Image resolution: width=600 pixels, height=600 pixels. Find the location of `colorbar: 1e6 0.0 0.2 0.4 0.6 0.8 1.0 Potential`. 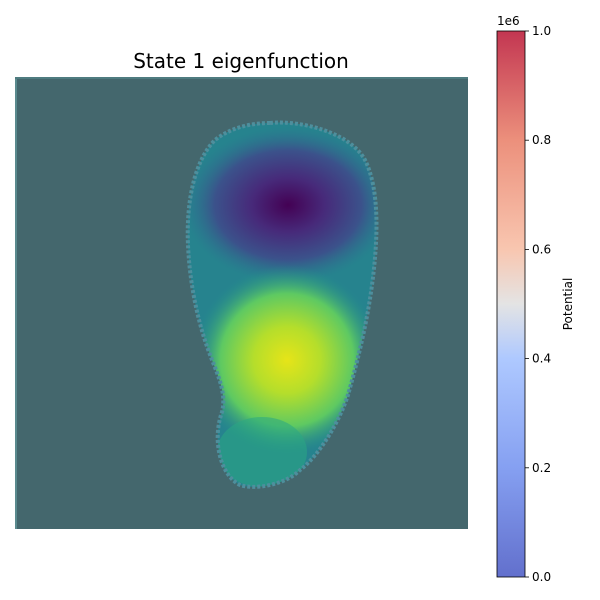

colorbar: 1e6 0.0 0.2 0.4 0.6 0.8 1.0 Potential is located at coordinates (535, 299).